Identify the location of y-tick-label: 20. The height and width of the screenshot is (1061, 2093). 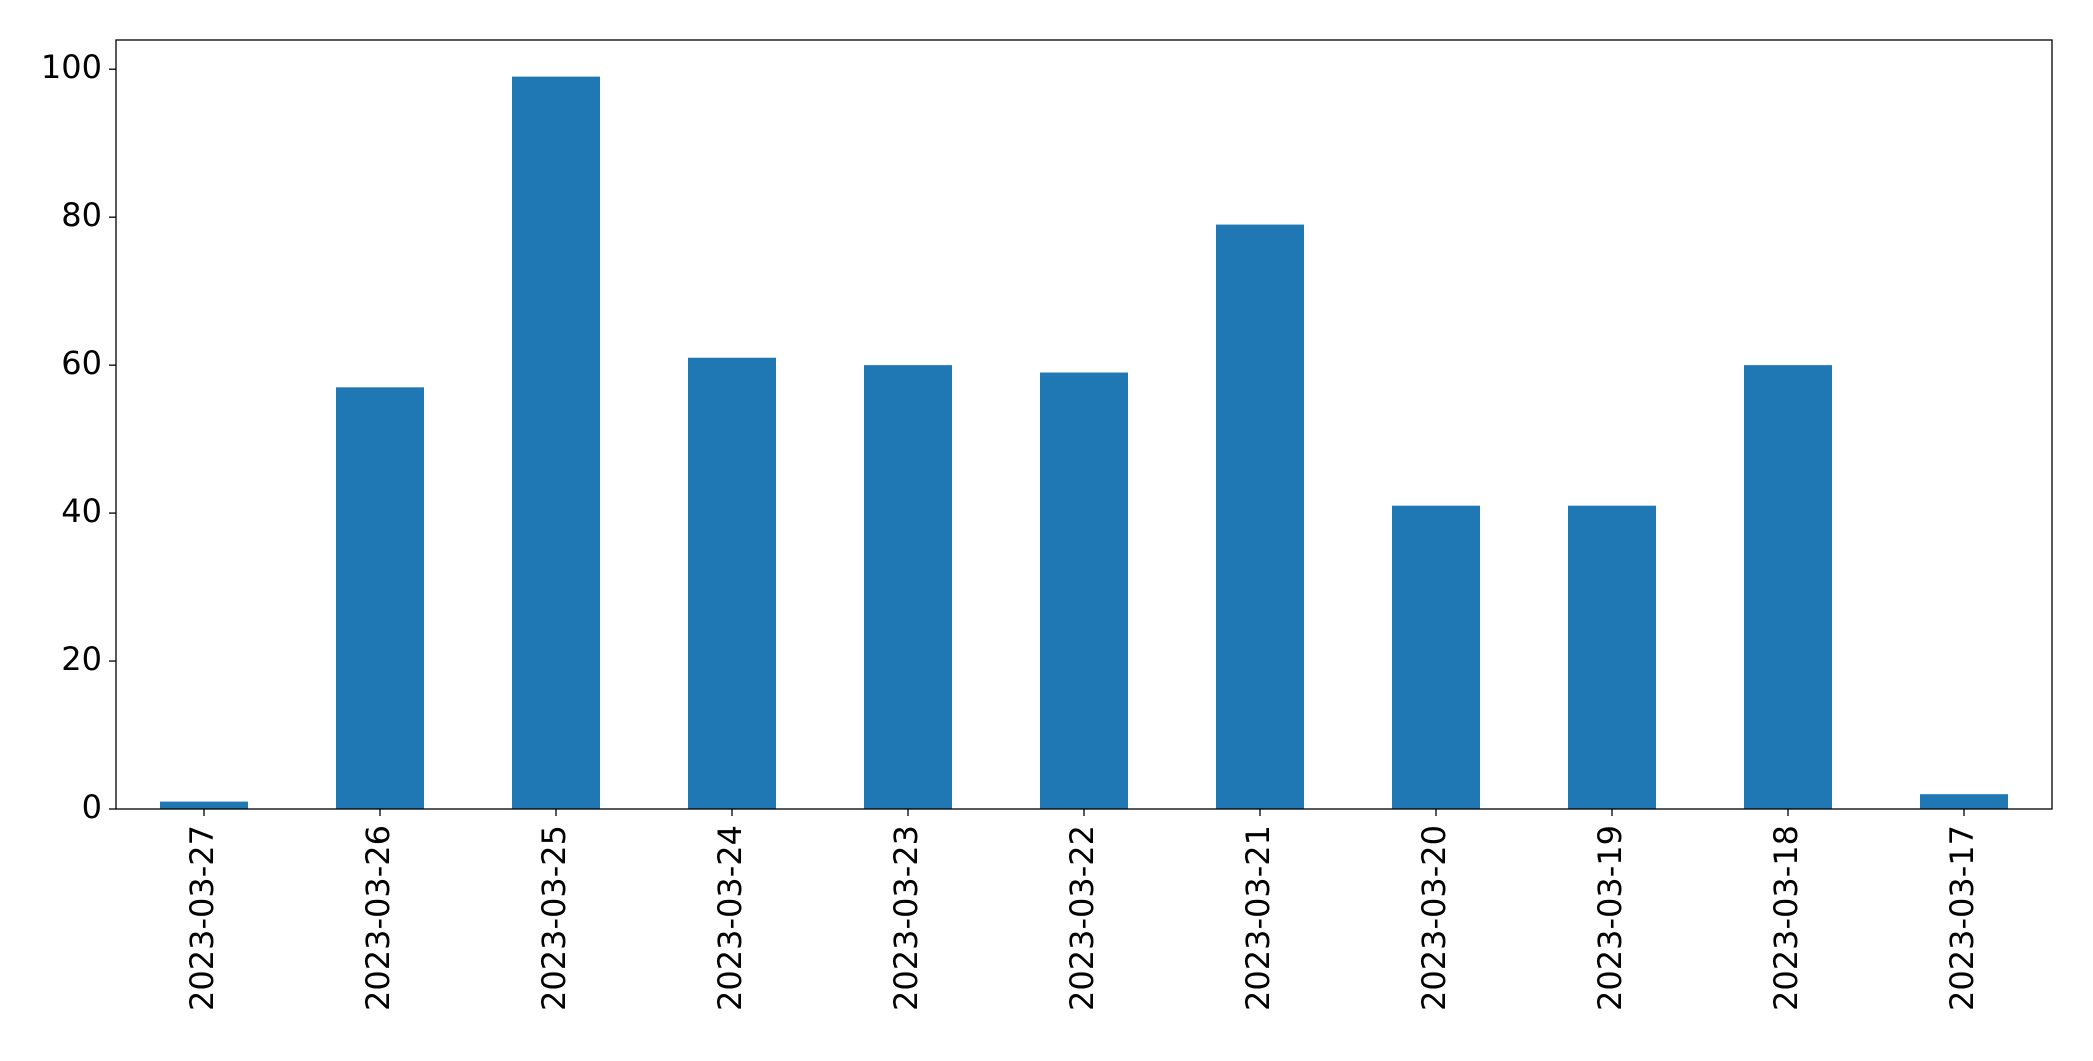
(81, 659).